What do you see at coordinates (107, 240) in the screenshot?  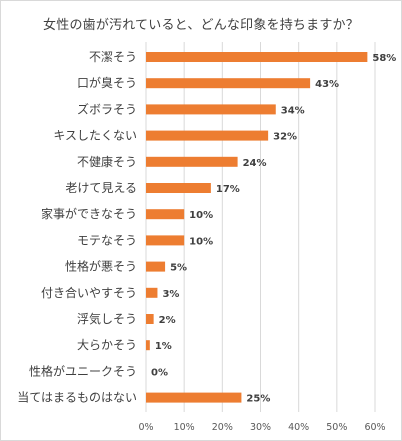 I see `category-label: モテなそう` at bounding box center [107, 240].